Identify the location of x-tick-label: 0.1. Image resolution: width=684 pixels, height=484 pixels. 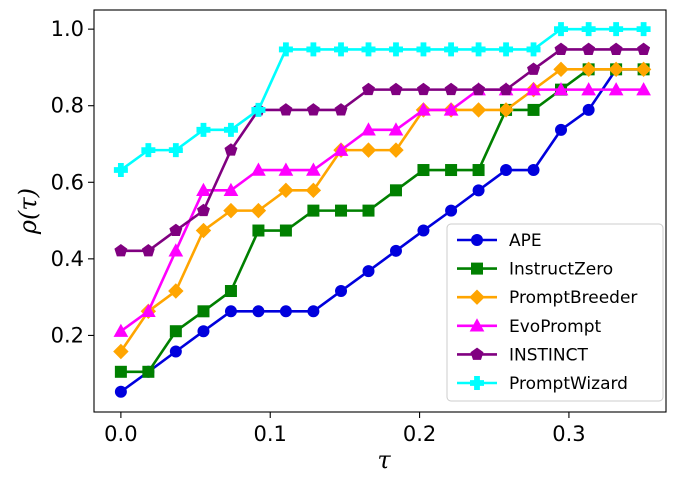
(270, 434).